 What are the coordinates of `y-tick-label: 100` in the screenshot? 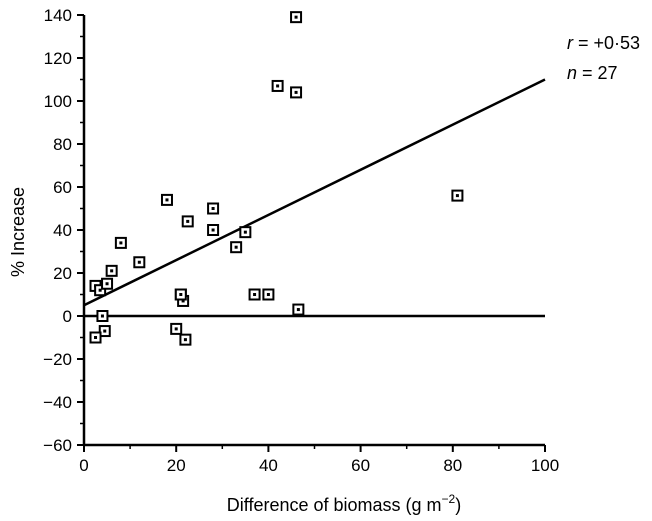 It's located at (58, 101).